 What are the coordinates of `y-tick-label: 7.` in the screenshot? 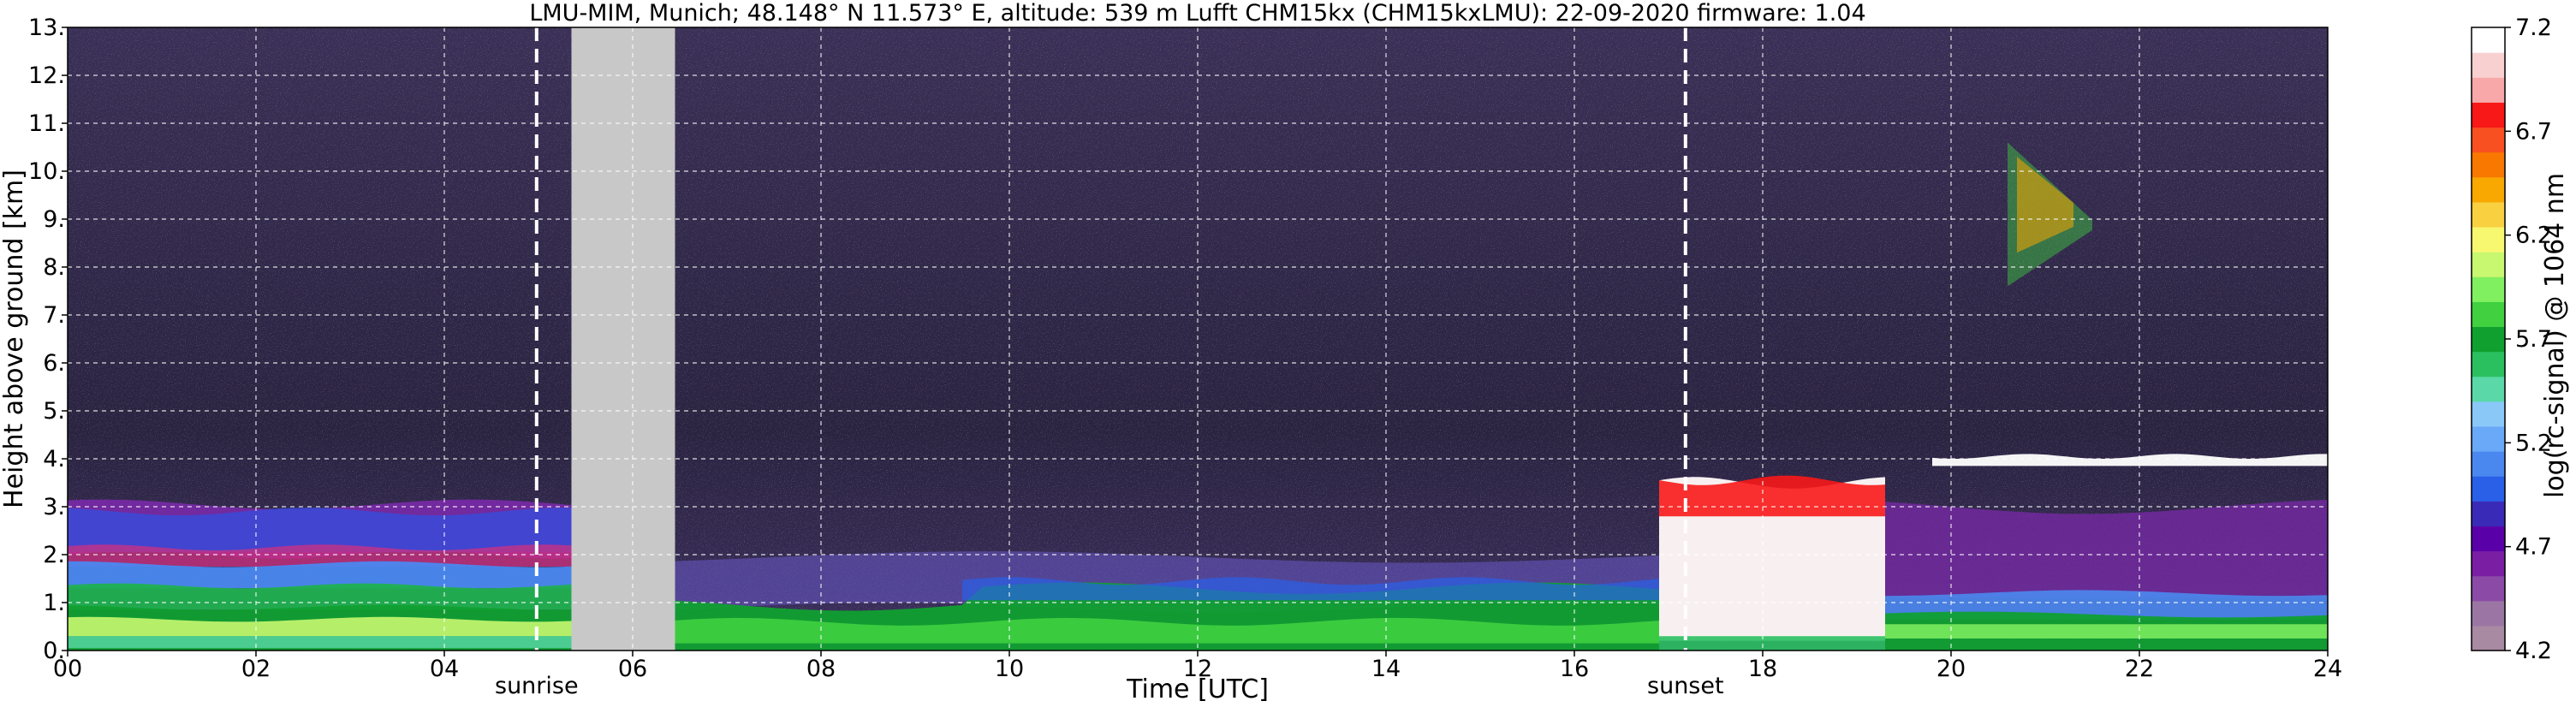 It's located at (54, 315).